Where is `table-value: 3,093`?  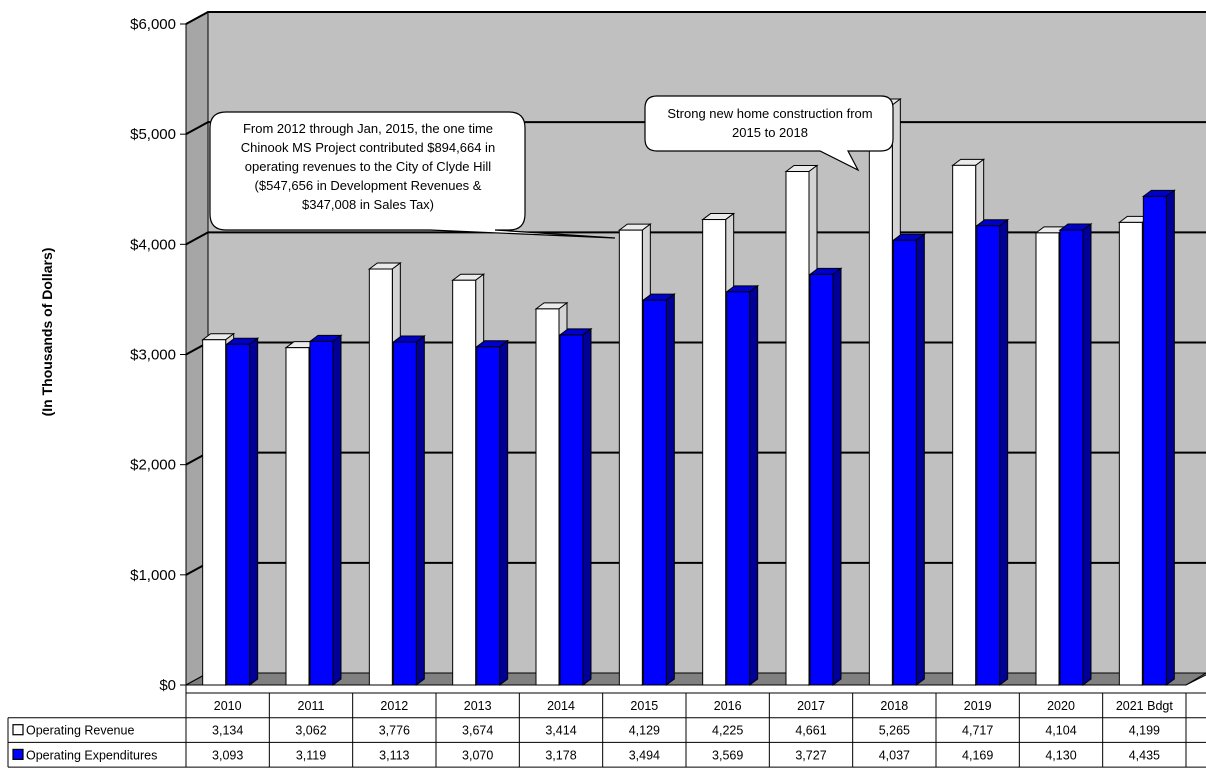 table-value: 3,093 is located at coordinates (227, 755).